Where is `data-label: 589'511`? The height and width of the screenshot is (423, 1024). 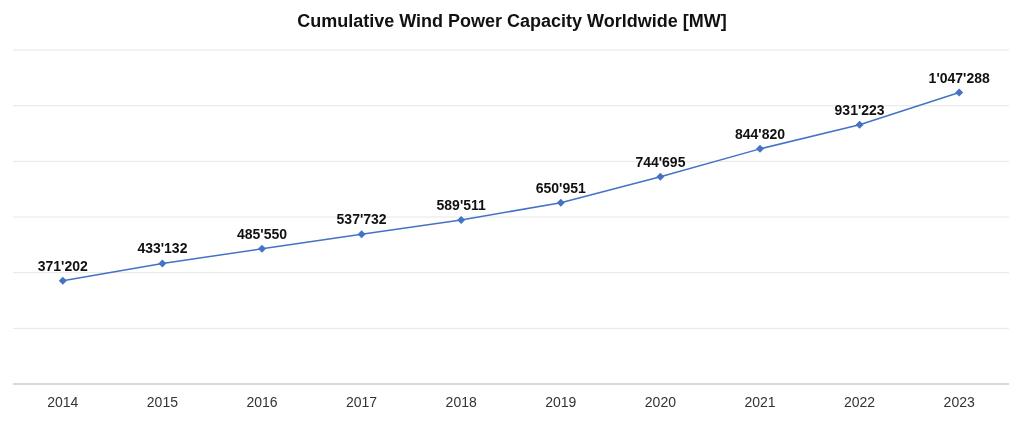
data-label: 589'511 is located at coordinates (461, 204).